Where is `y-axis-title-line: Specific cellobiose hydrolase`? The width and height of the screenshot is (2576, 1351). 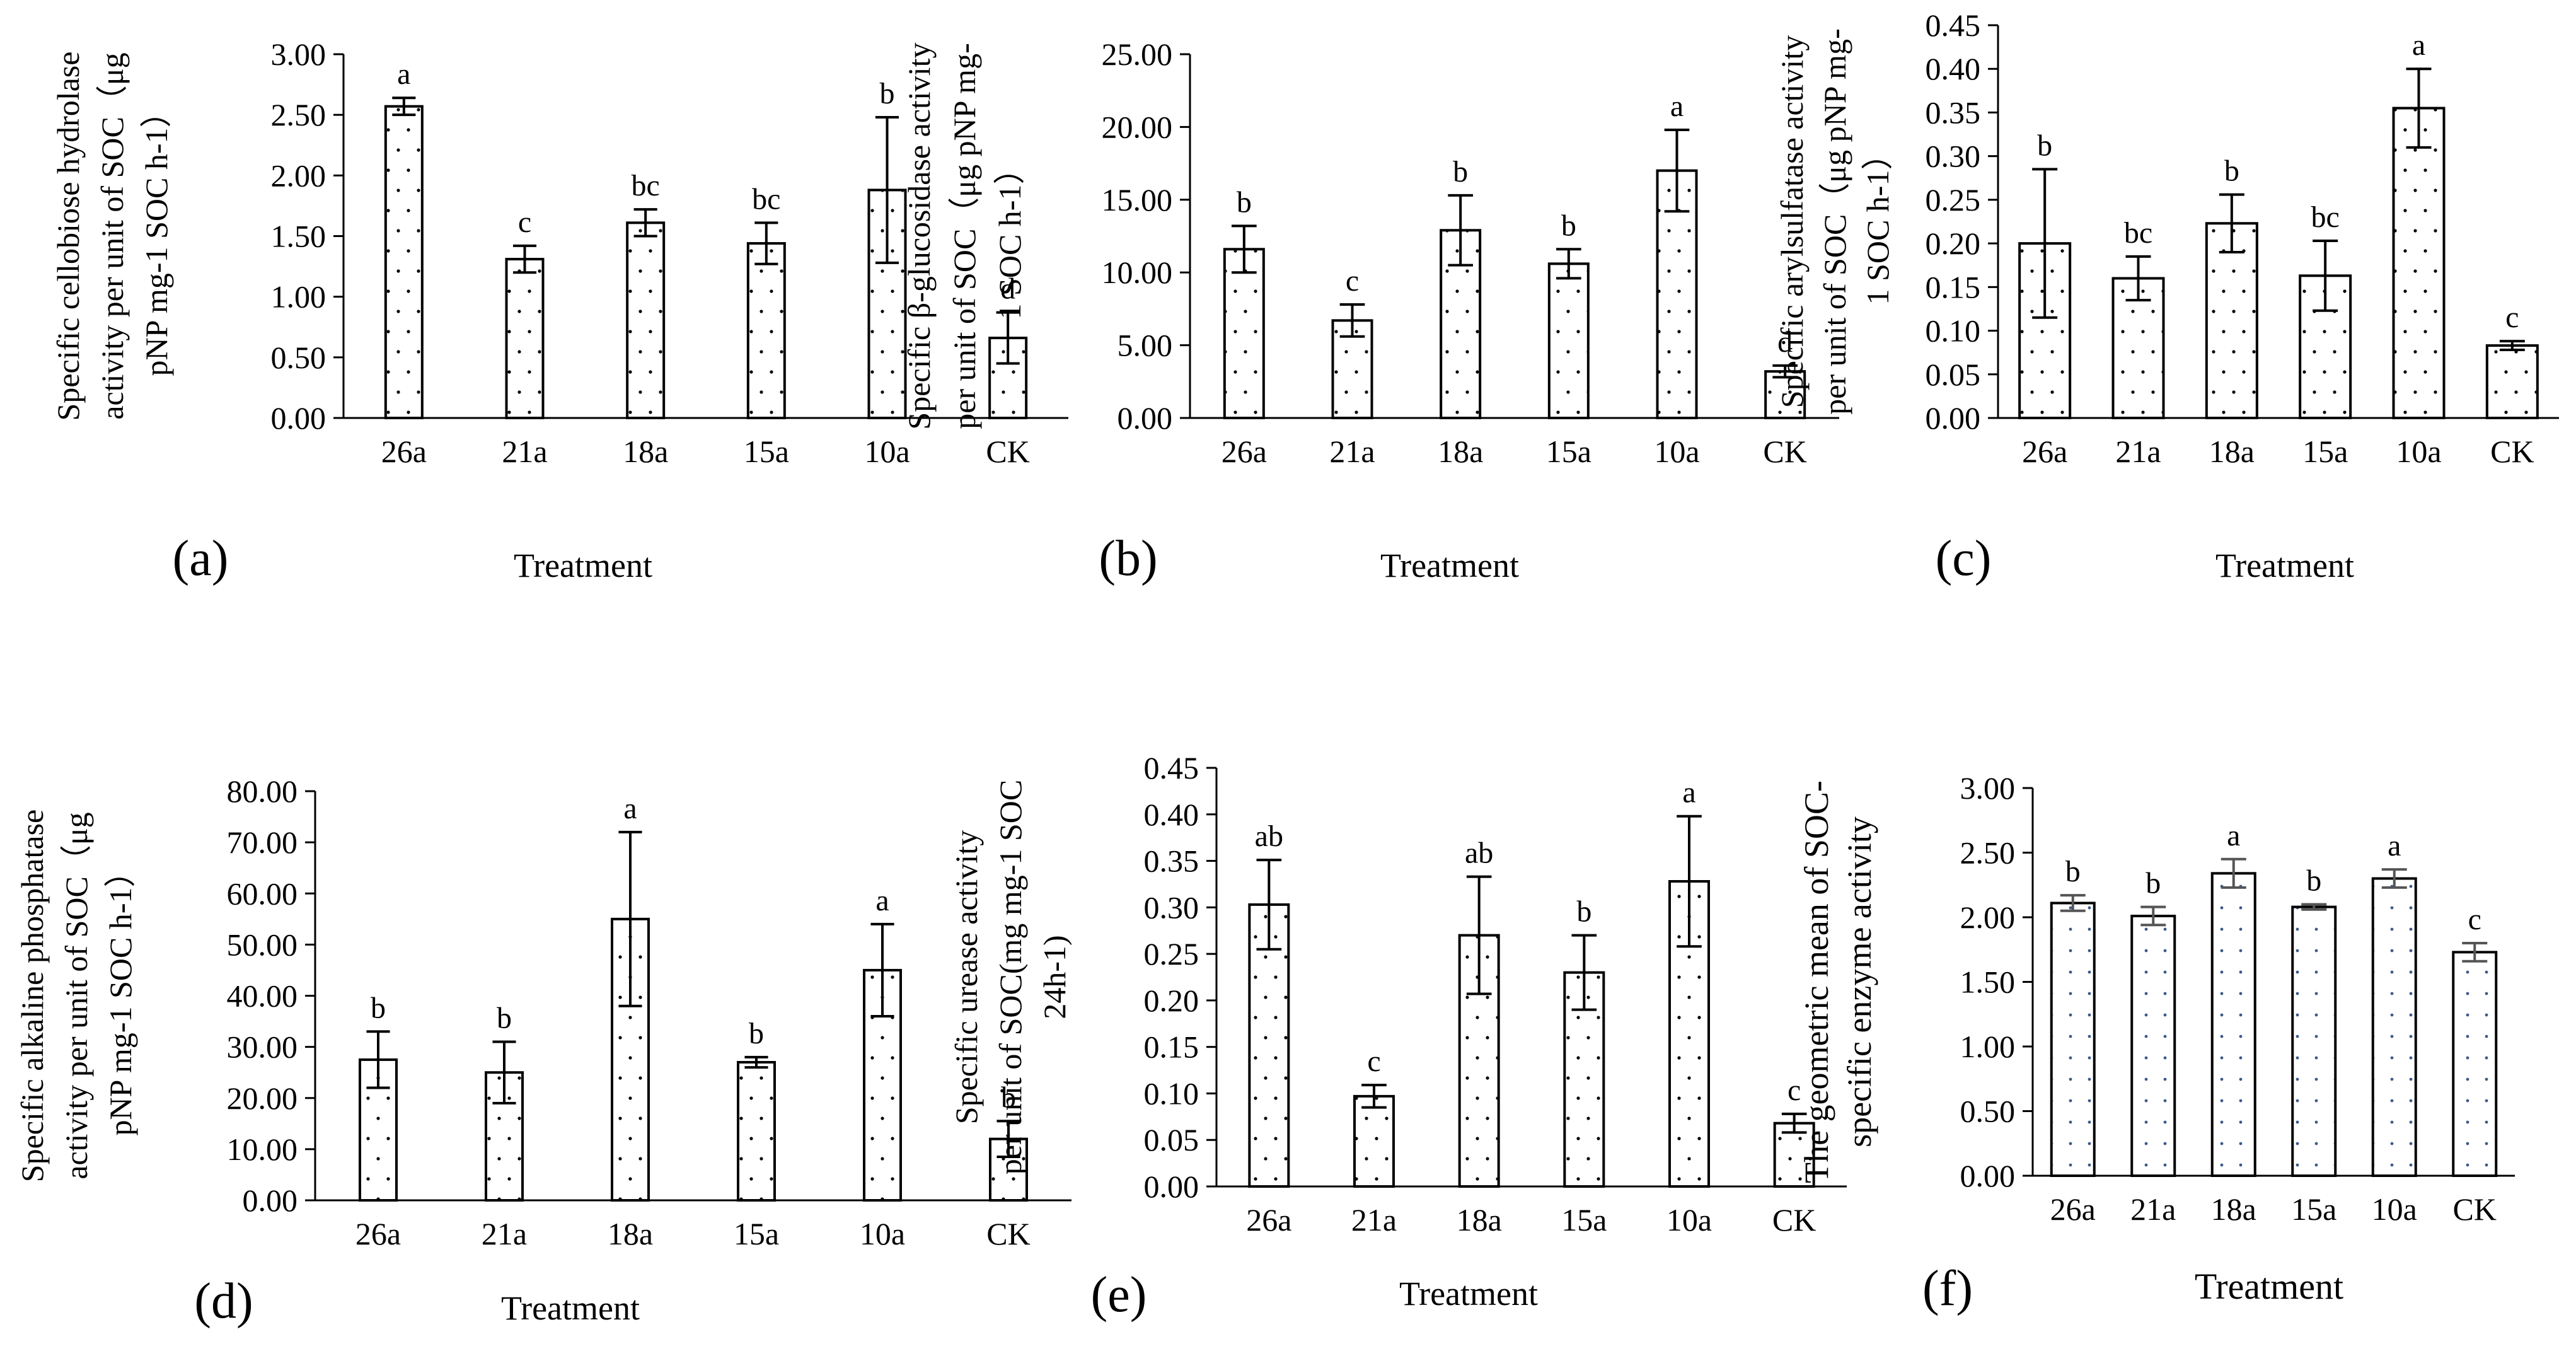
y-axis-title-line: Specific cellobiose hydrolase is located at coordinates (68, 237).